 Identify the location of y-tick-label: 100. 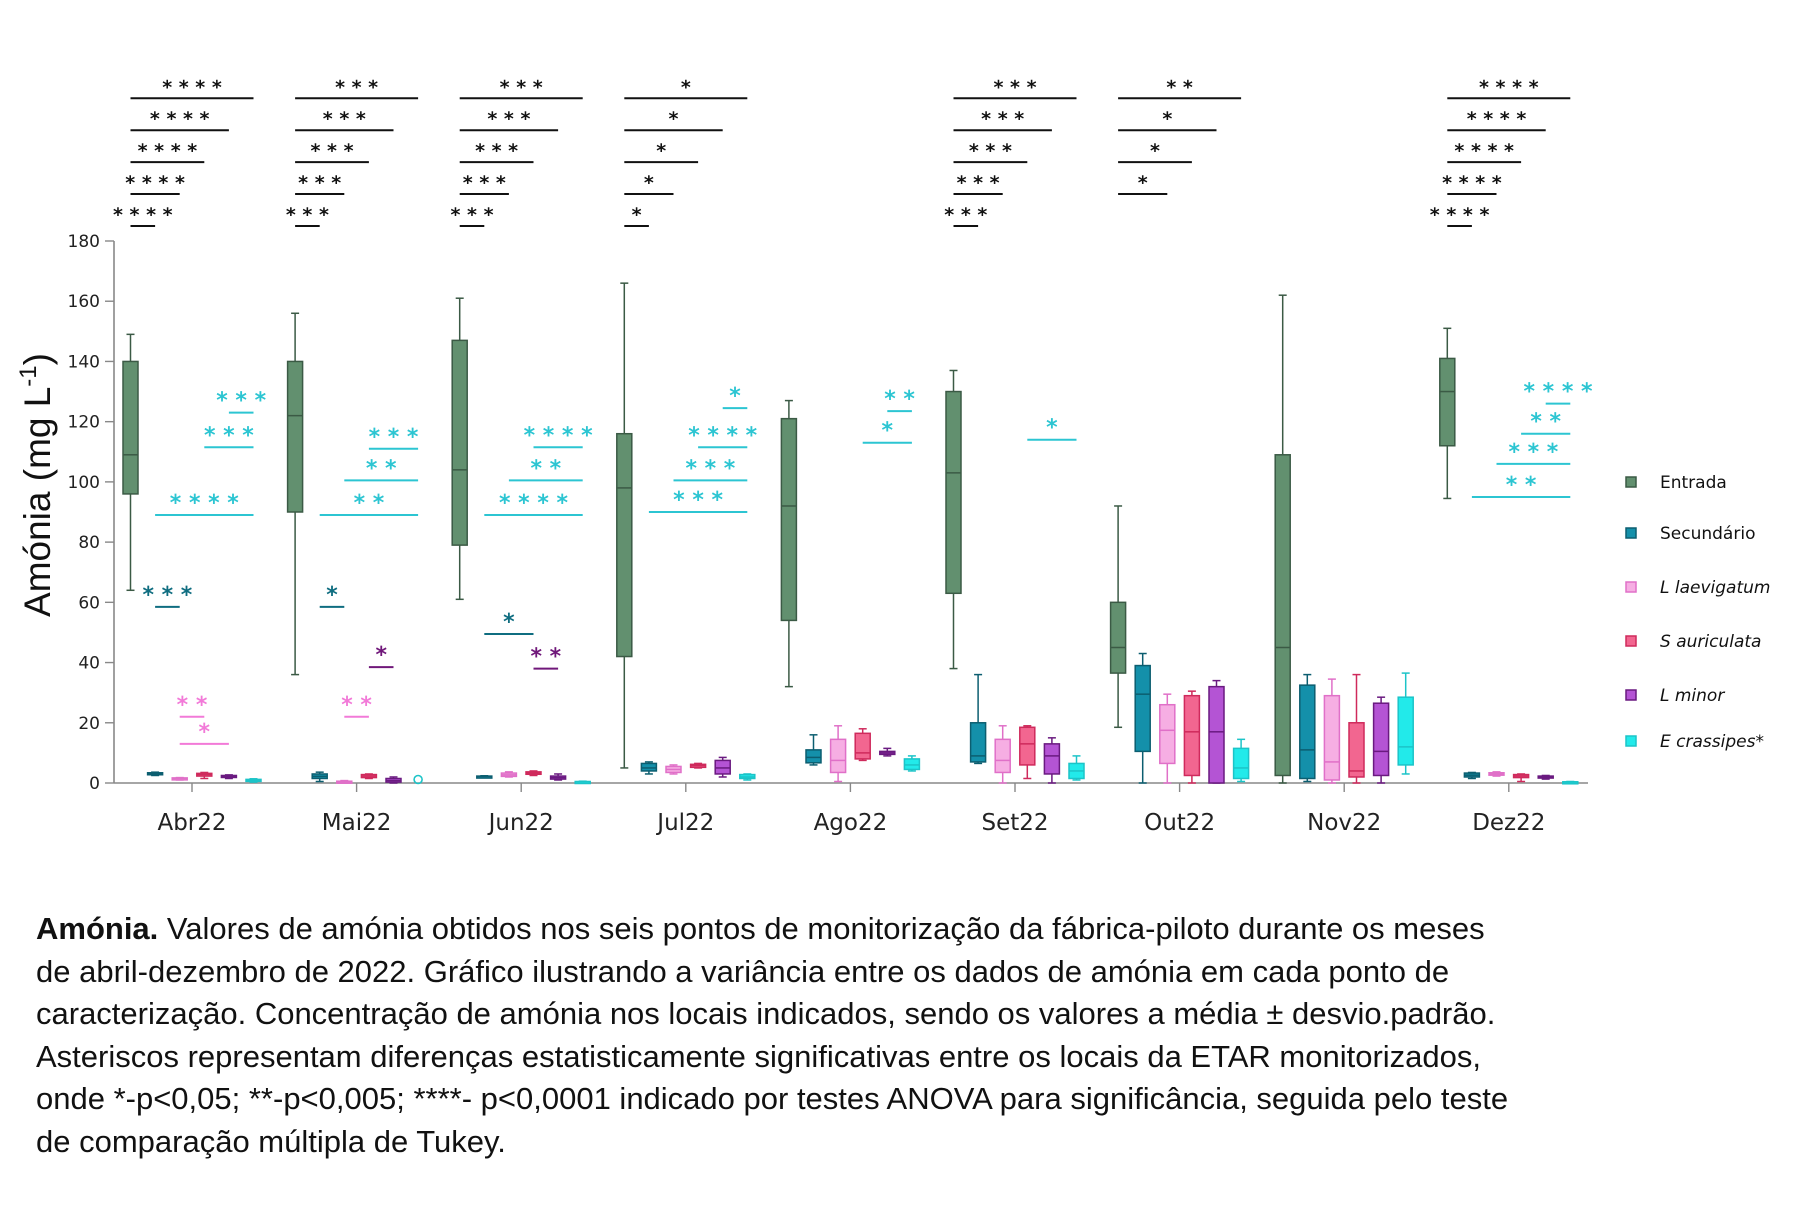
(84, 483).